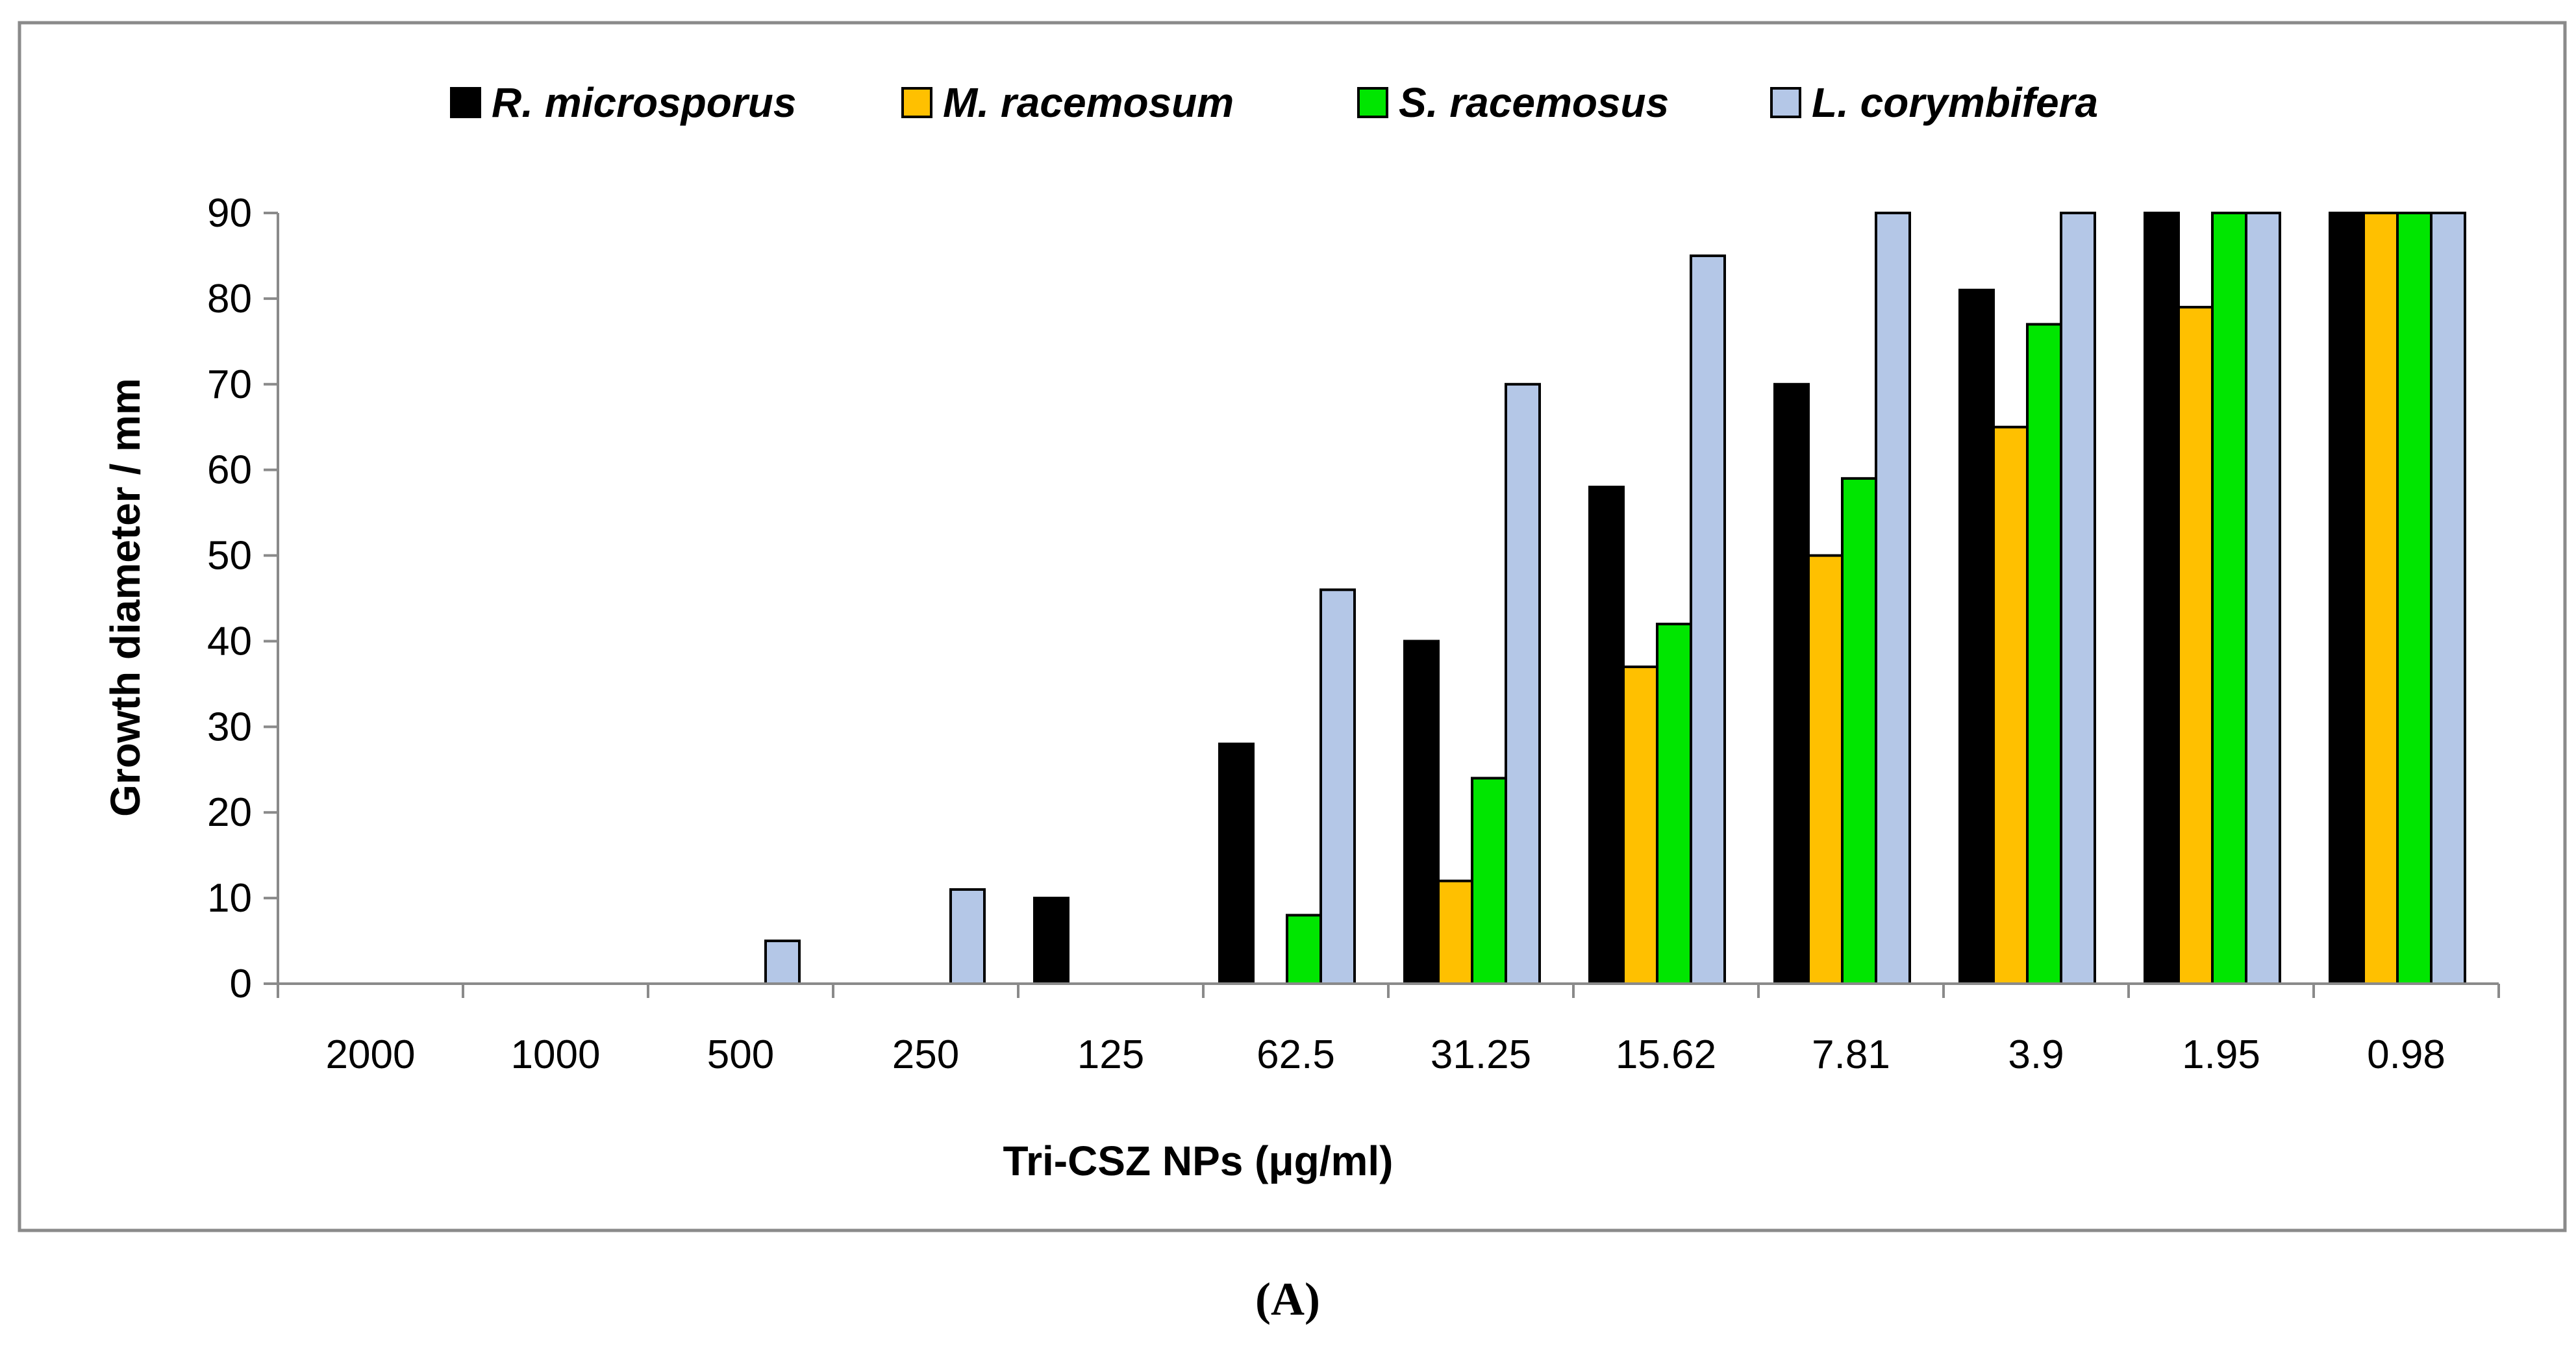  I want to click on x-tick-label: 2000, so click(371, 1054).